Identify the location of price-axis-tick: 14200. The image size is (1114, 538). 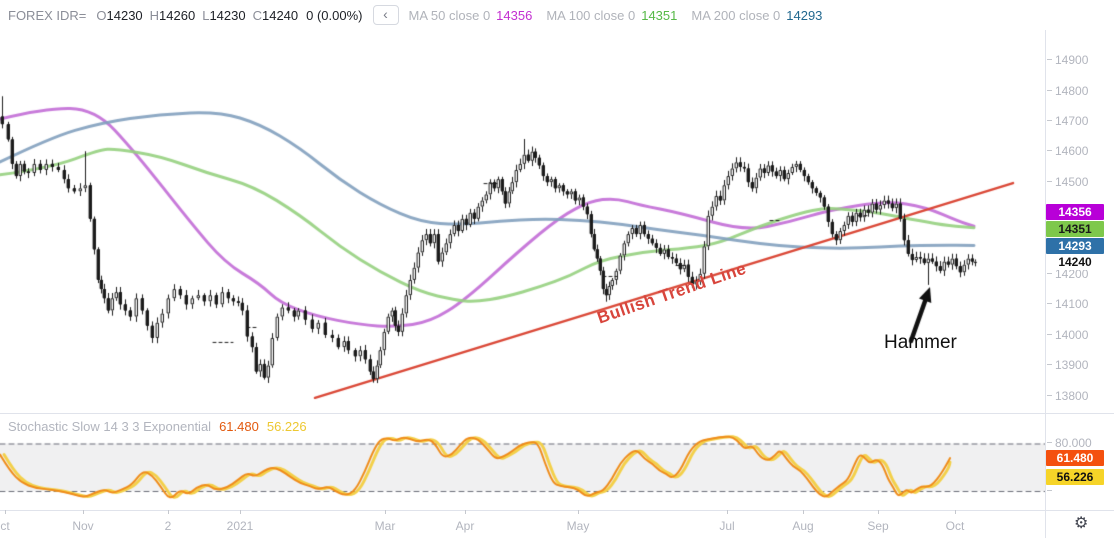
(1067, 274).